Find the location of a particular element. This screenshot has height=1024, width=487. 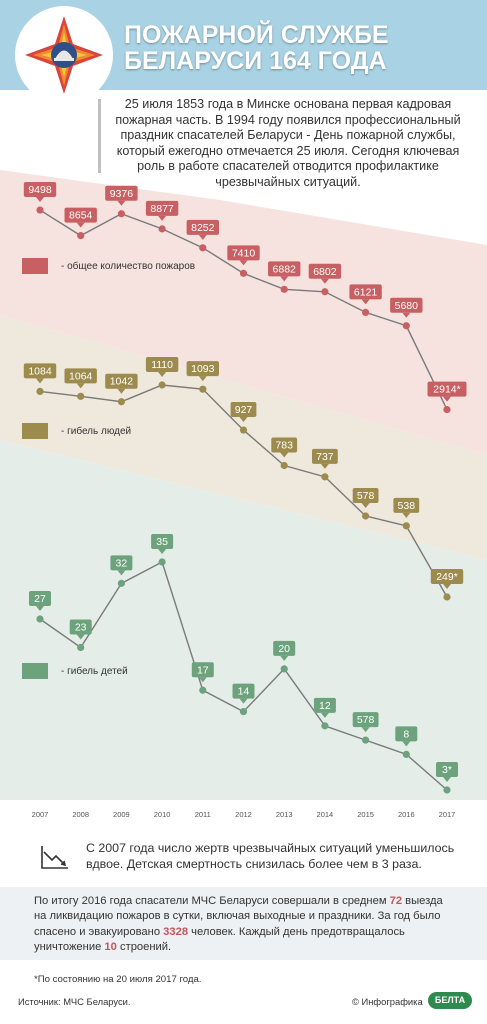

deaths-data-label: 1064 is located at coordinates (81, 376).